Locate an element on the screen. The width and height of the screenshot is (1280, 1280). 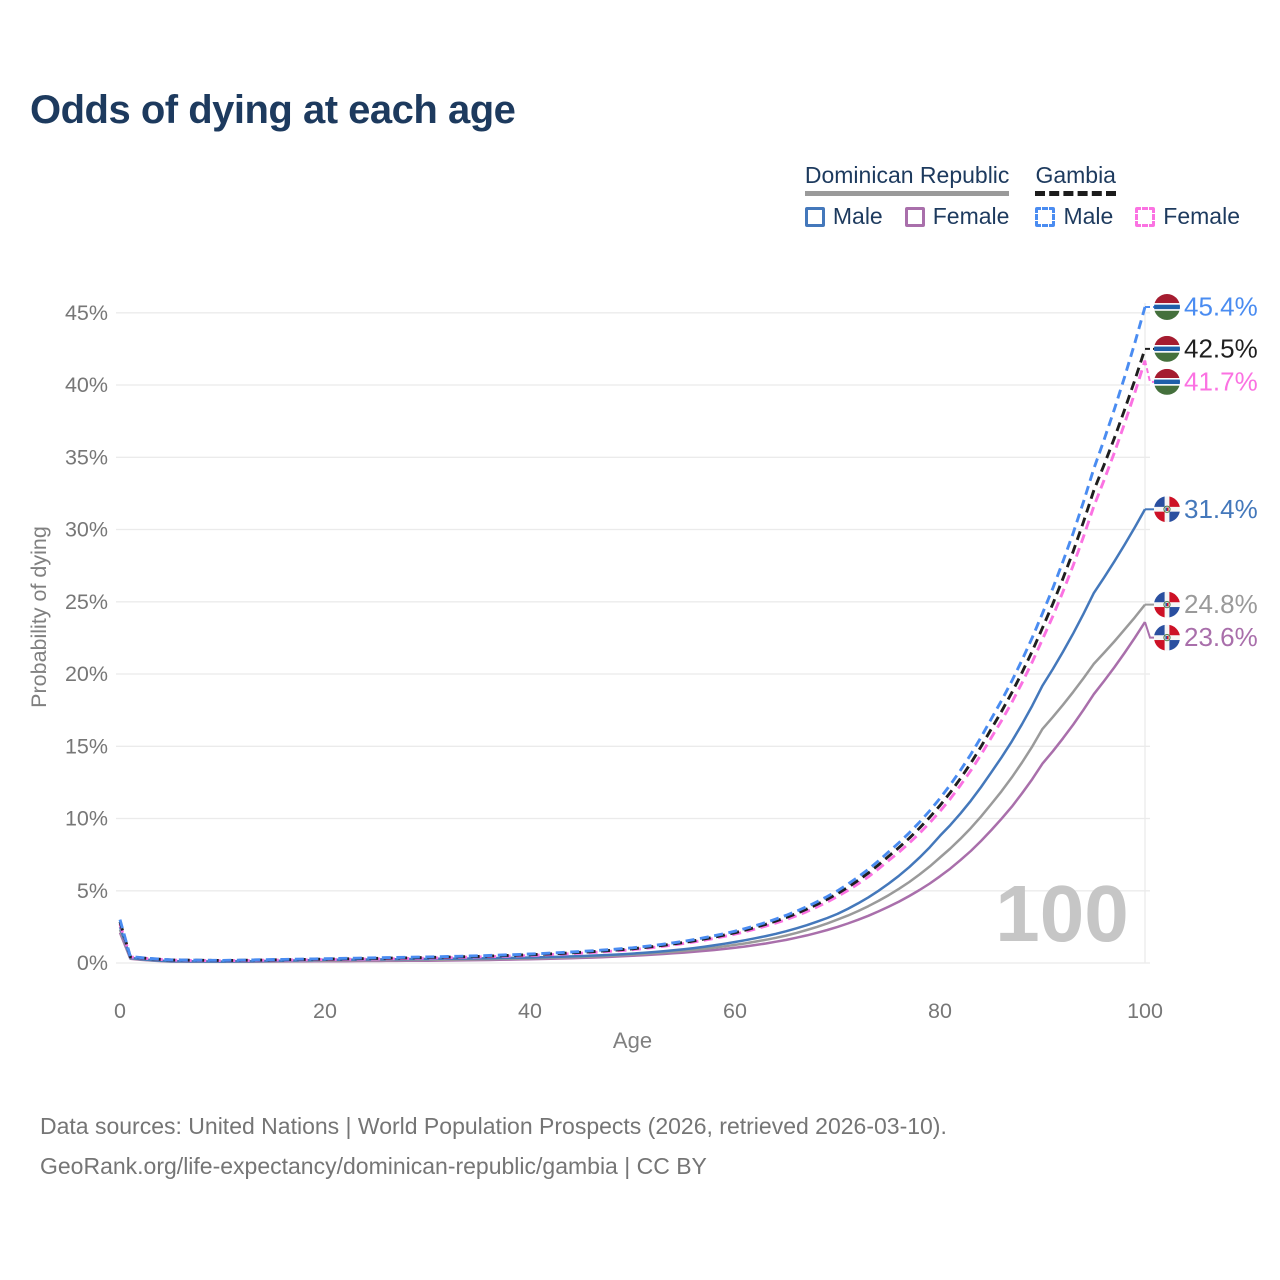
legend-item-gambia-female: Female is located at coordinates (1187, 216).